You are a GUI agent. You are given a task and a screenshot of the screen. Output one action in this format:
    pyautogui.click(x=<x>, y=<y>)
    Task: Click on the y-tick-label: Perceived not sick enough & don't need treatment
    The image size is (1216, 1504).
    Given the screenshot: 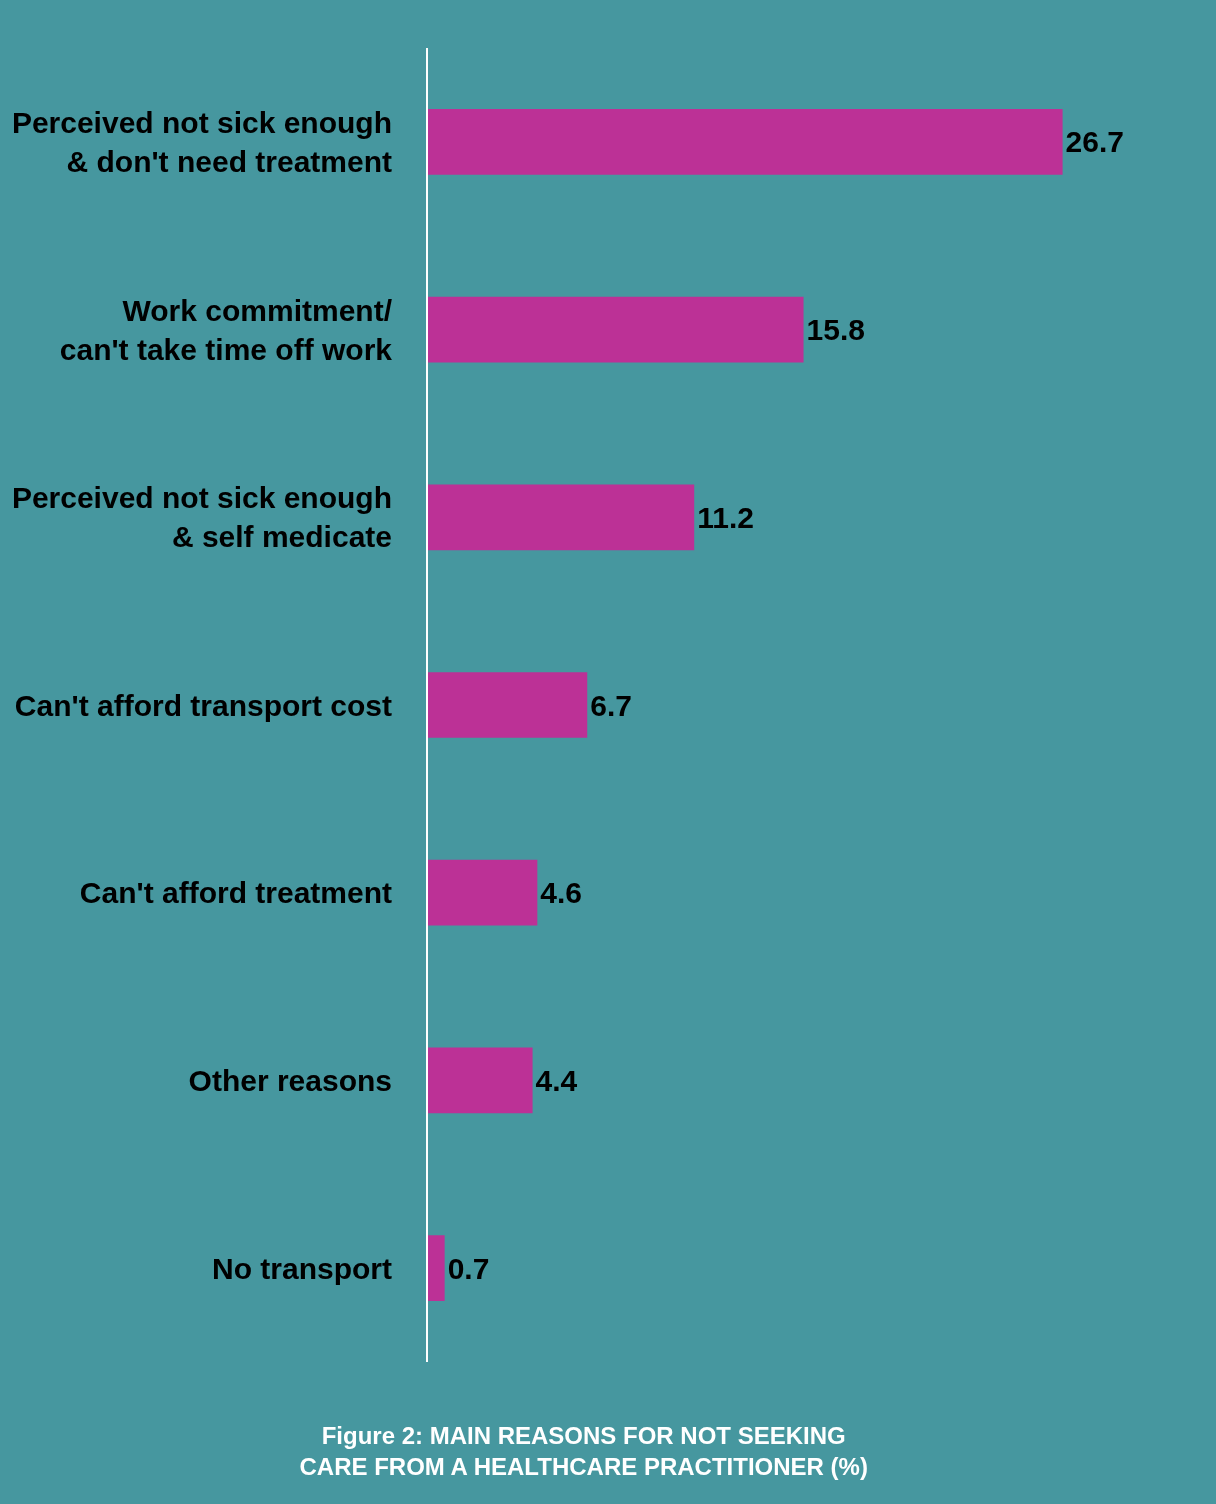 What is the action you would take?
    pyautogui.click(x=201, y=141)
    